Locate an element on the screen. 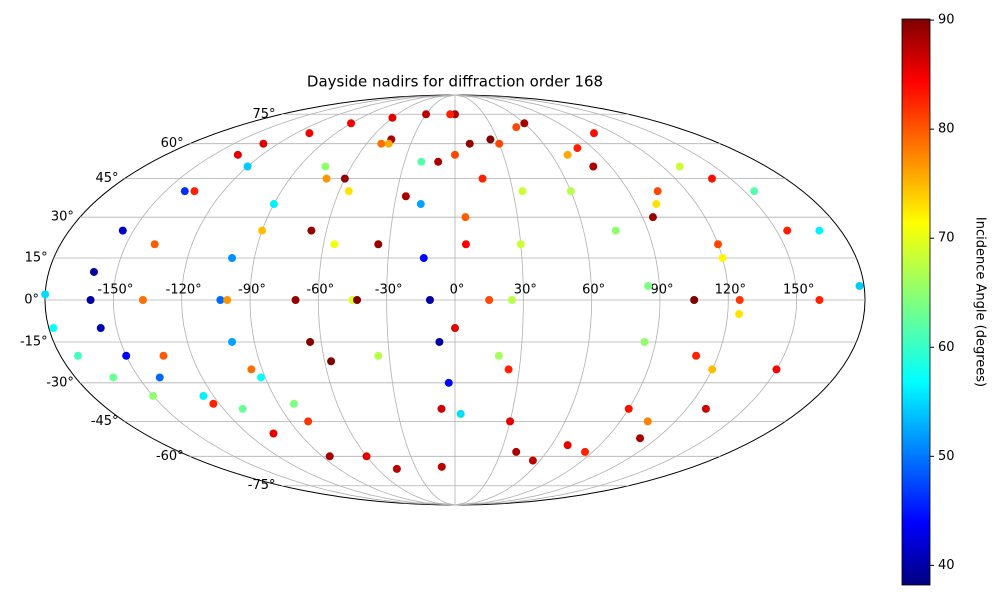  y-tick-label: -75° is located at coordinates (262, 485).